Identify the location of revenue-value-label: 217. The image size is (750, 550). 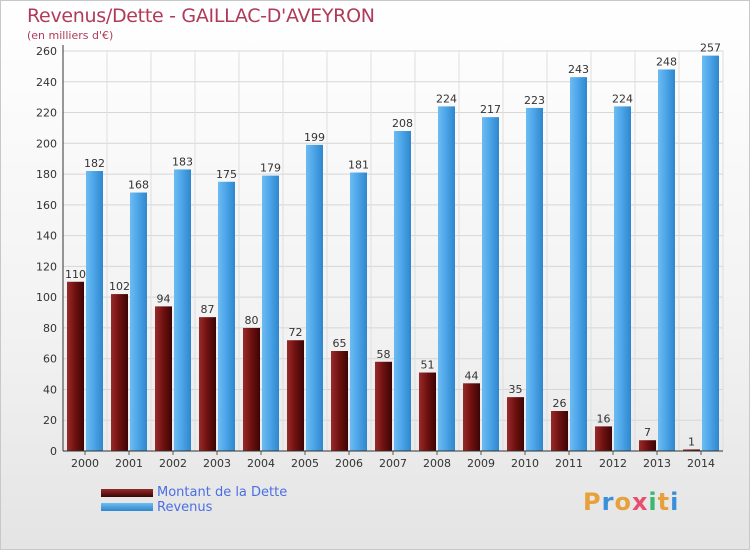
(490, 109).